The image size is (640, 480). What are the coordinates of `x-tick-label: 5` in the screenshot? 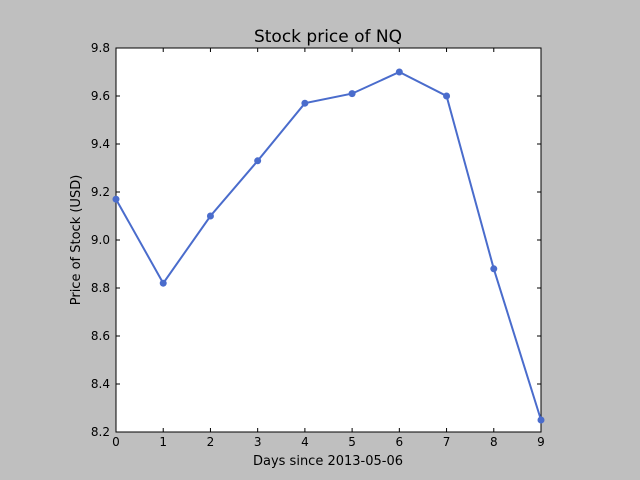 It's located at (352, 442).